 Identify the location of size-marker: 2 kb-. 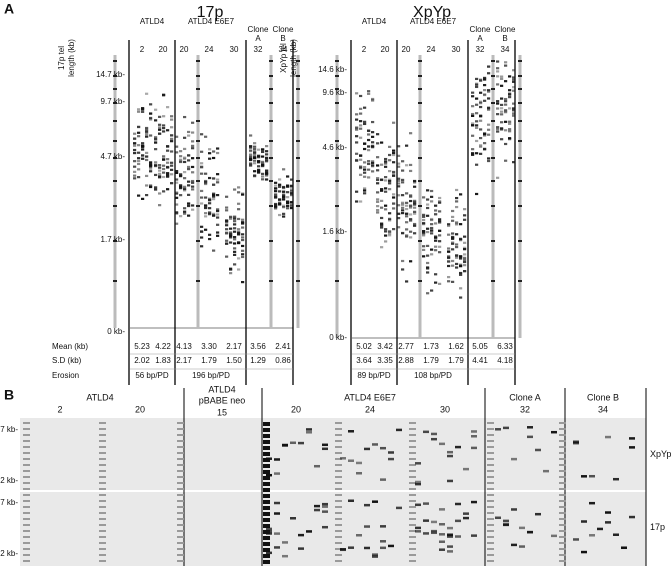
(9, 553).